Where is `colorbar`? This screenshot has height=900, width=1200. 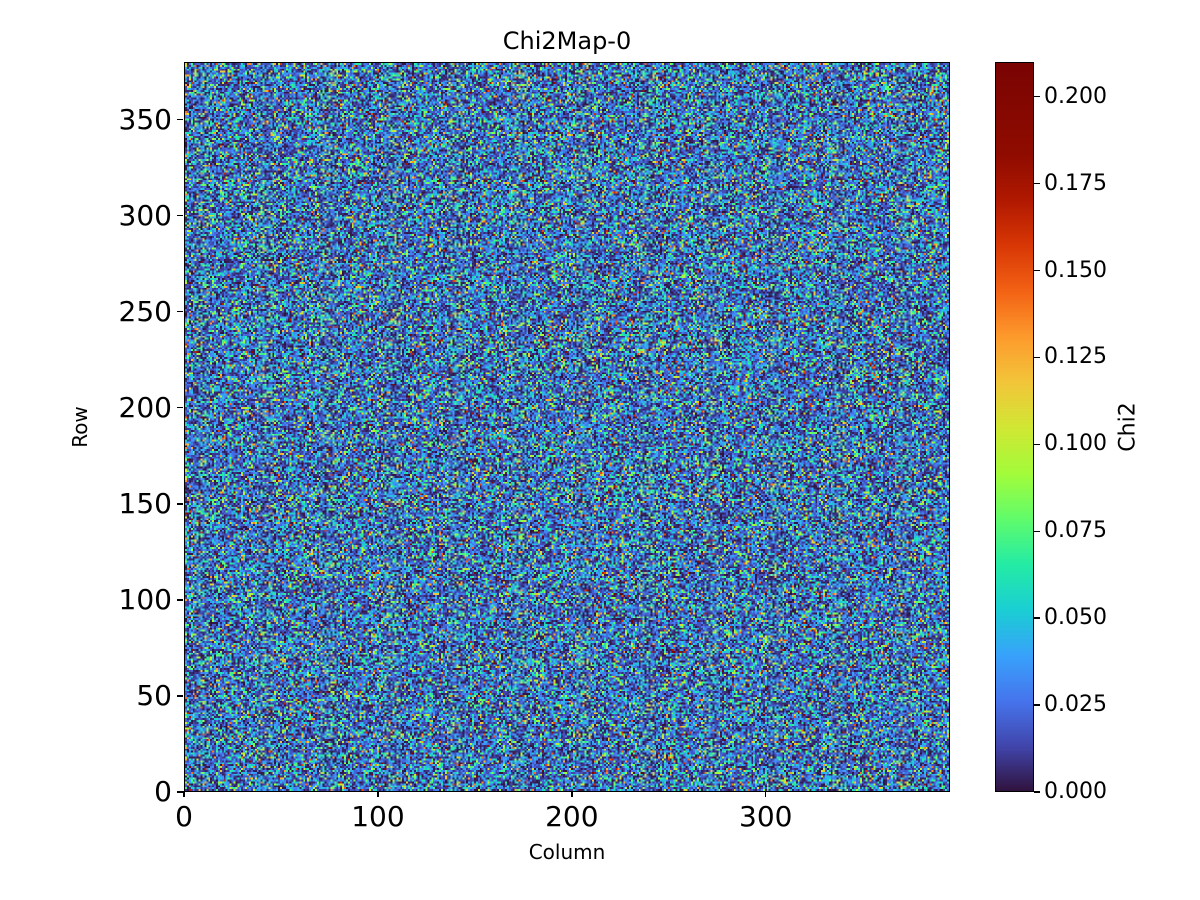
colorbar is located at coordinates (1014, 427).